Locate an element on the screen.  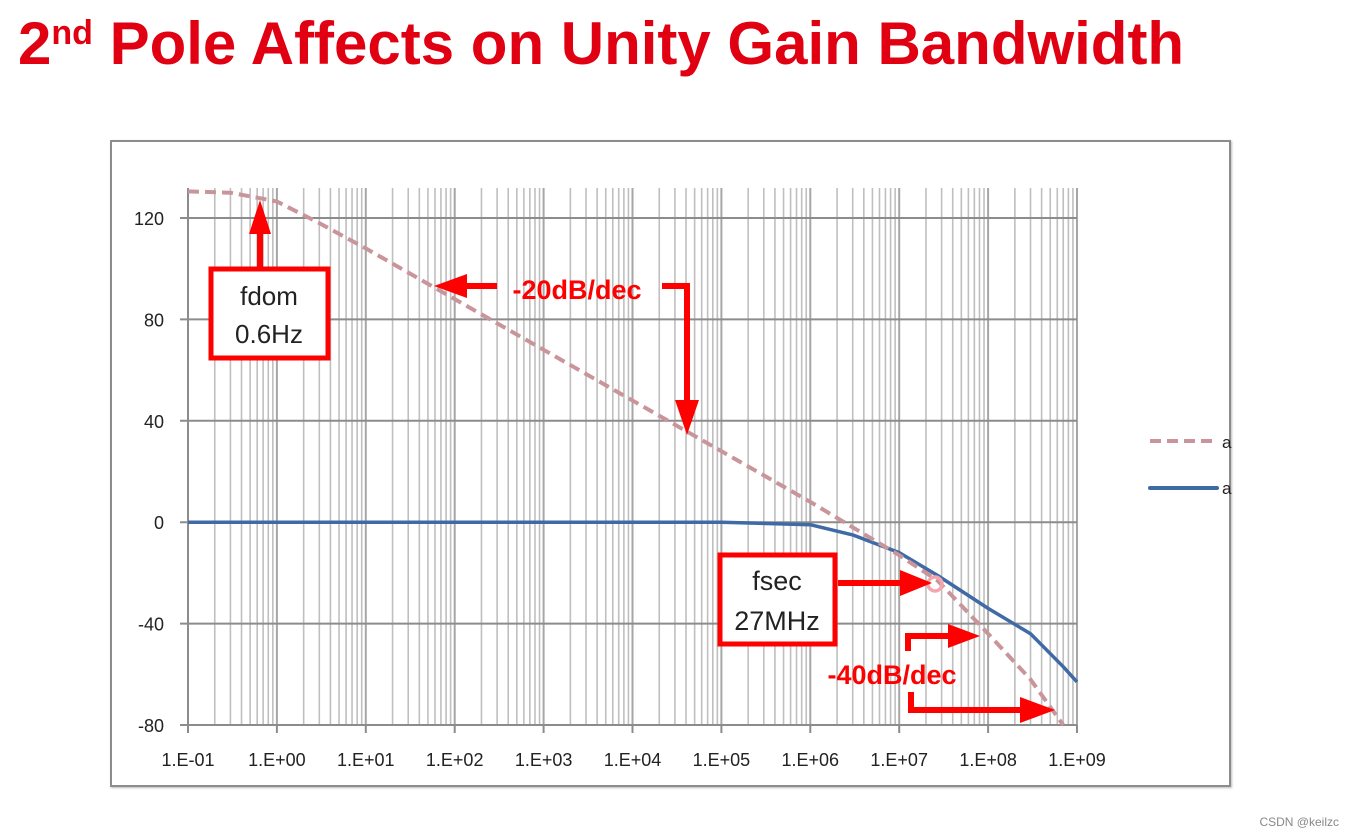
arrow-down-icon is located at coordinates (687, 417).